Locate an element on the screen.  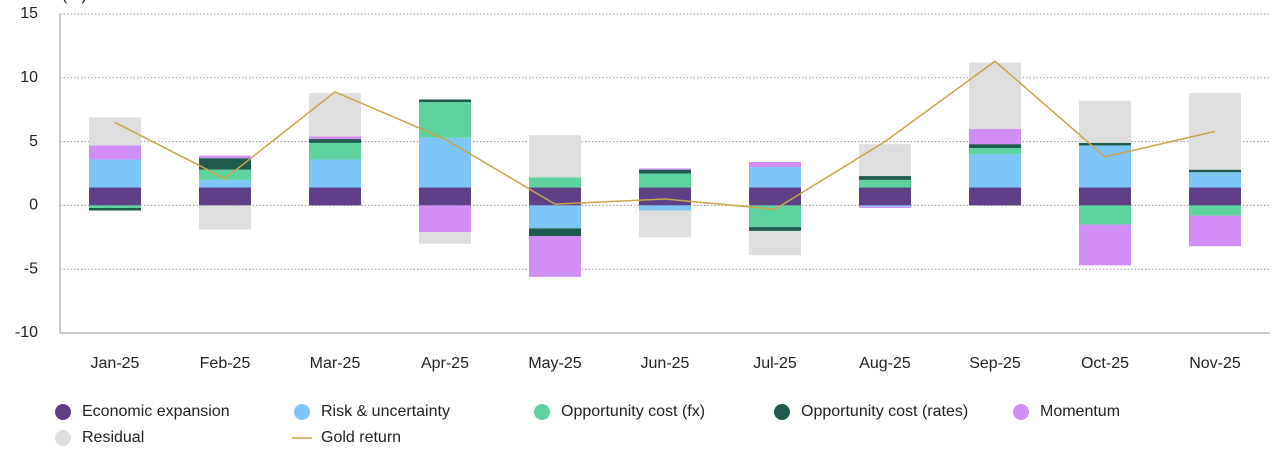
x-tick-label: Feb-25 is located at coordinates (225, 363).